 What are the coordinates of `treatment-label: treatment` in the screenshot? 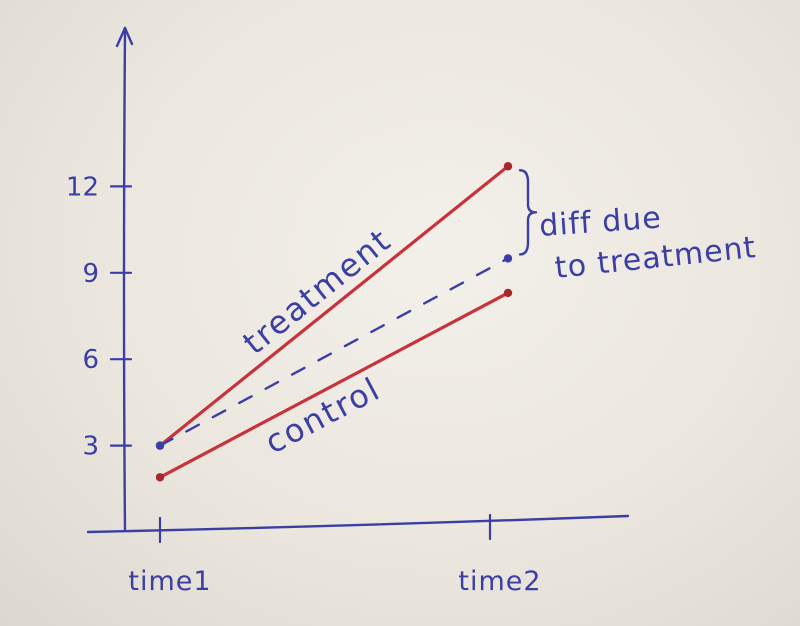 It's located at (317, 291).